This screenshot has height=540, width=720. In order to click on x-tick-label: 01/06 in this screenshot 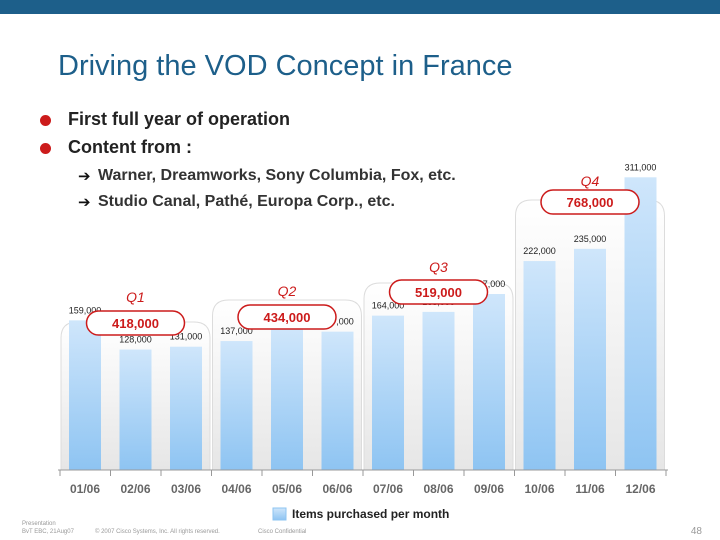, I will do `click(85, 489)`.